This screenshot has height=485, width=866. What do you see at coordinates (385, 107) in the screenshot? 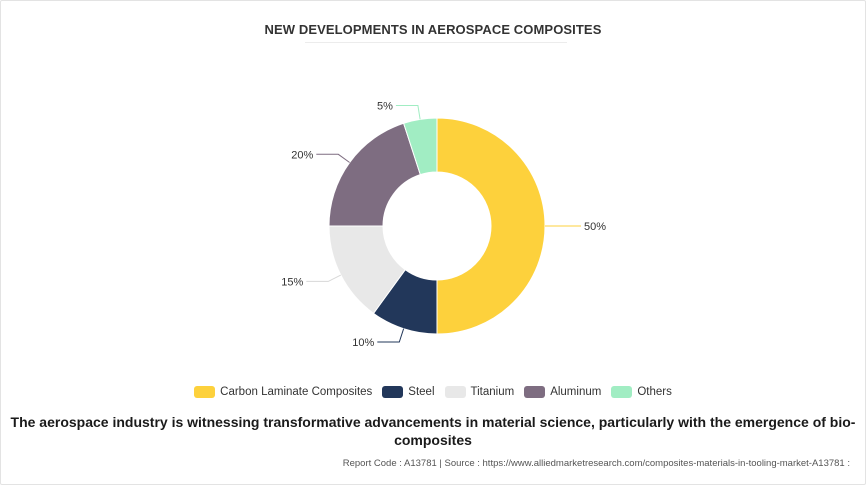
I see `data-label: 5%` at bounding box center [385, 107].